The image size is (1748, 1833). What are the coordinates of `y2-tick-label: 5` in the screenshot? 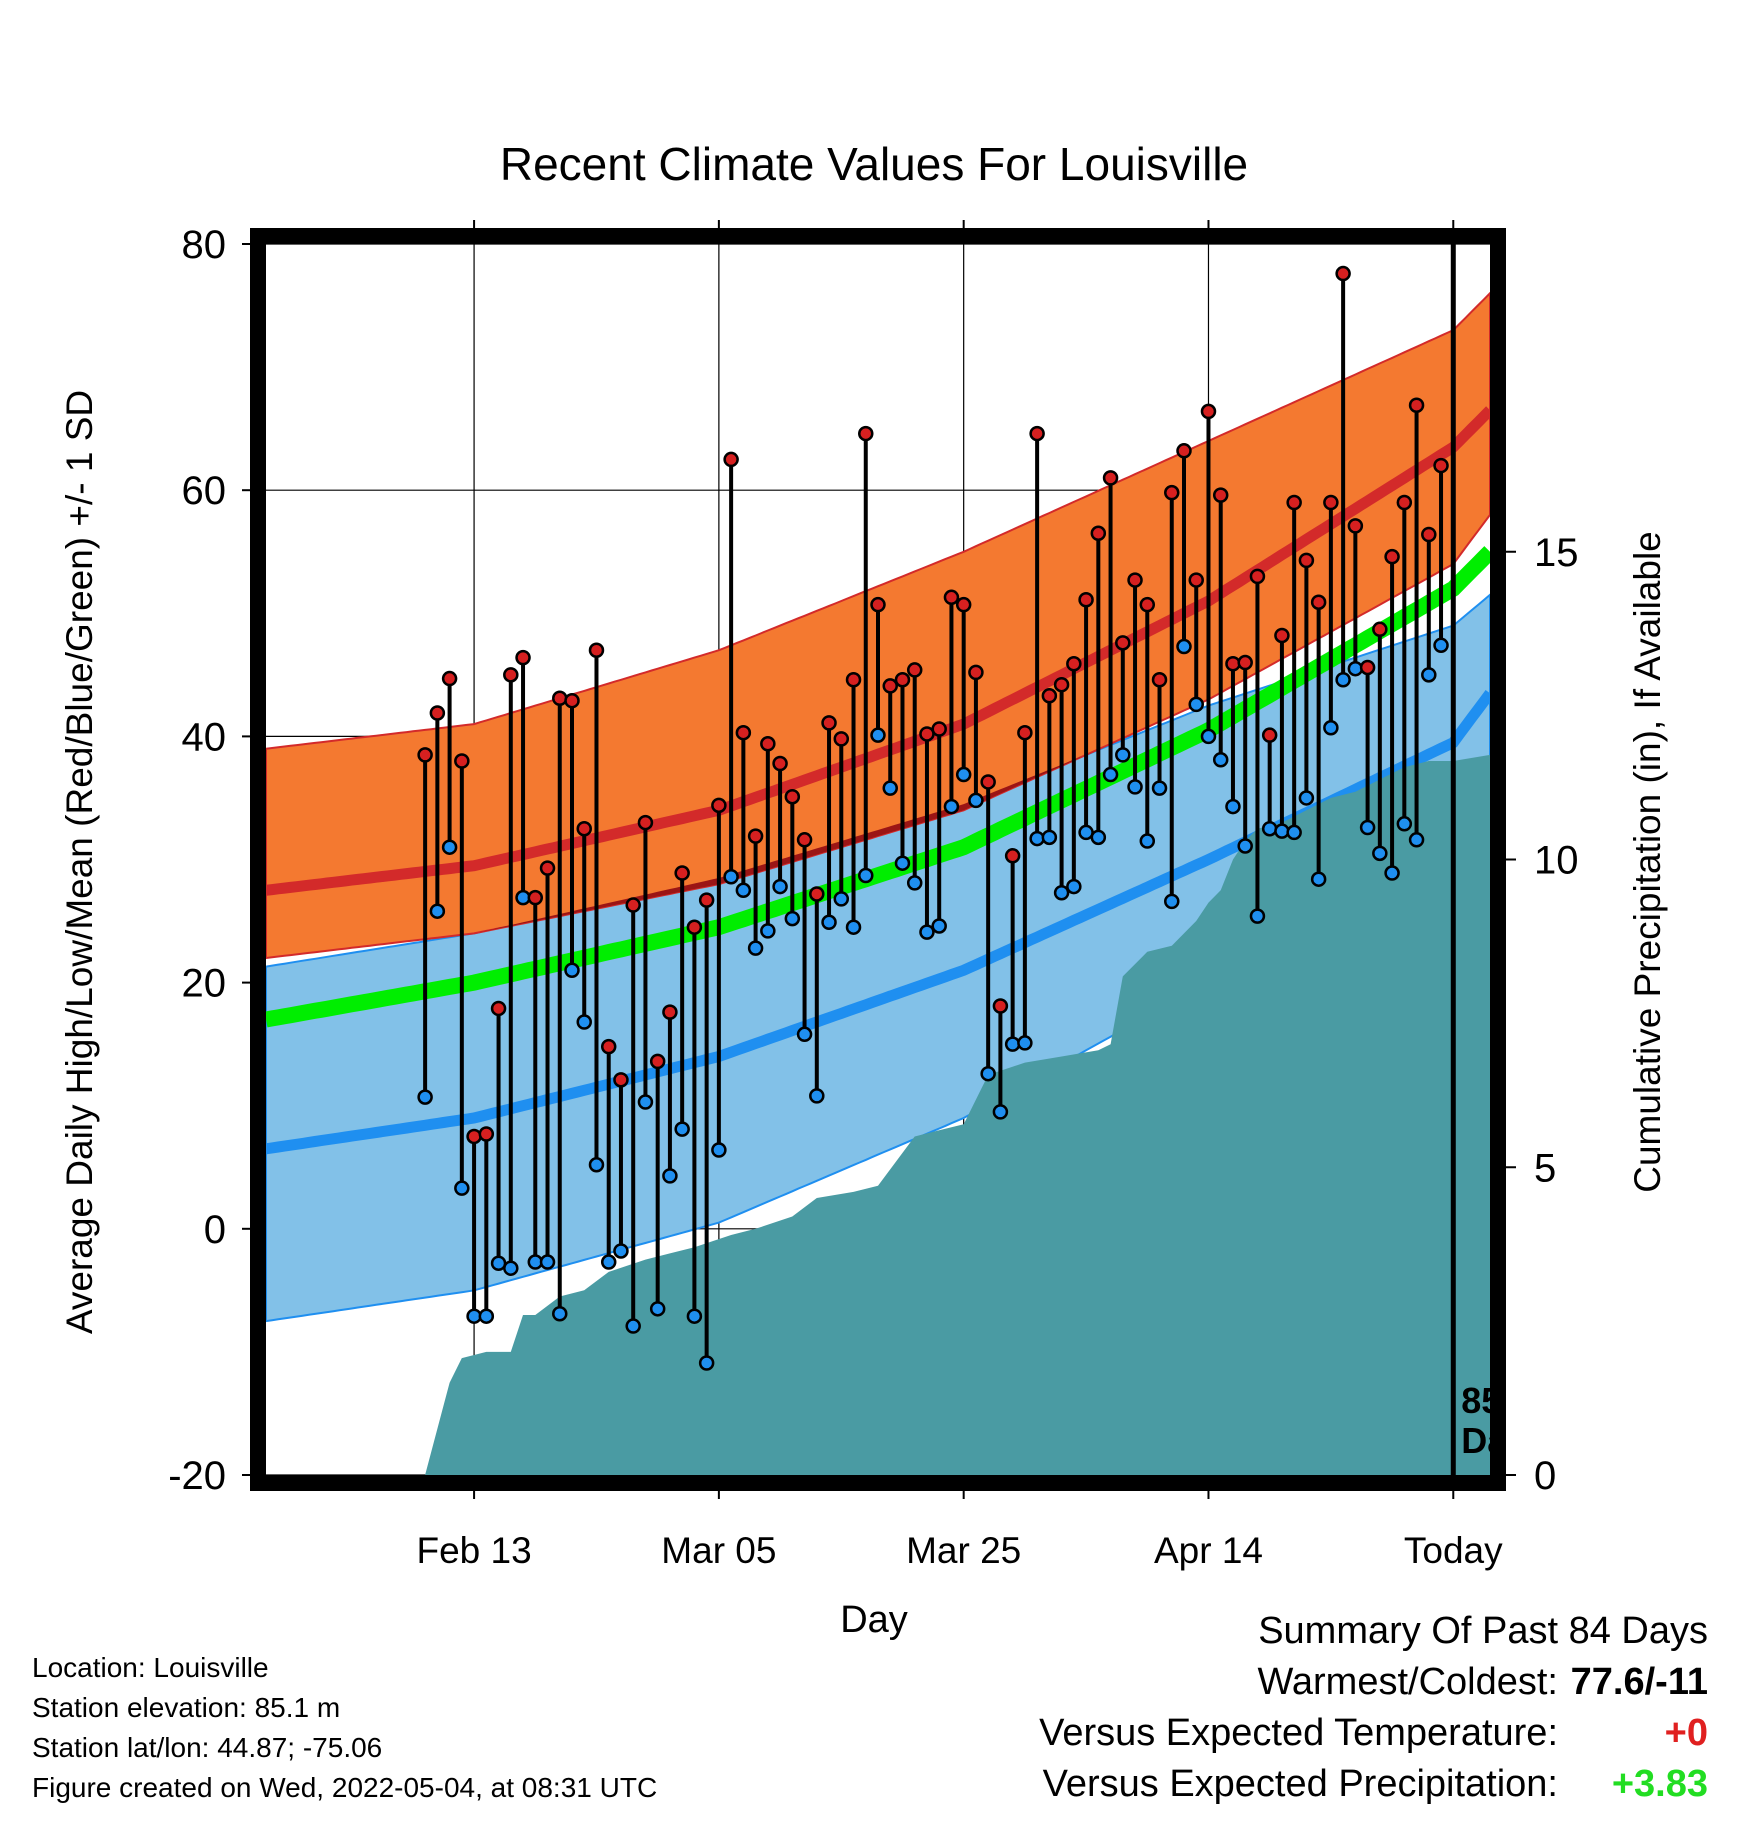 It's located at (1545, 1168).